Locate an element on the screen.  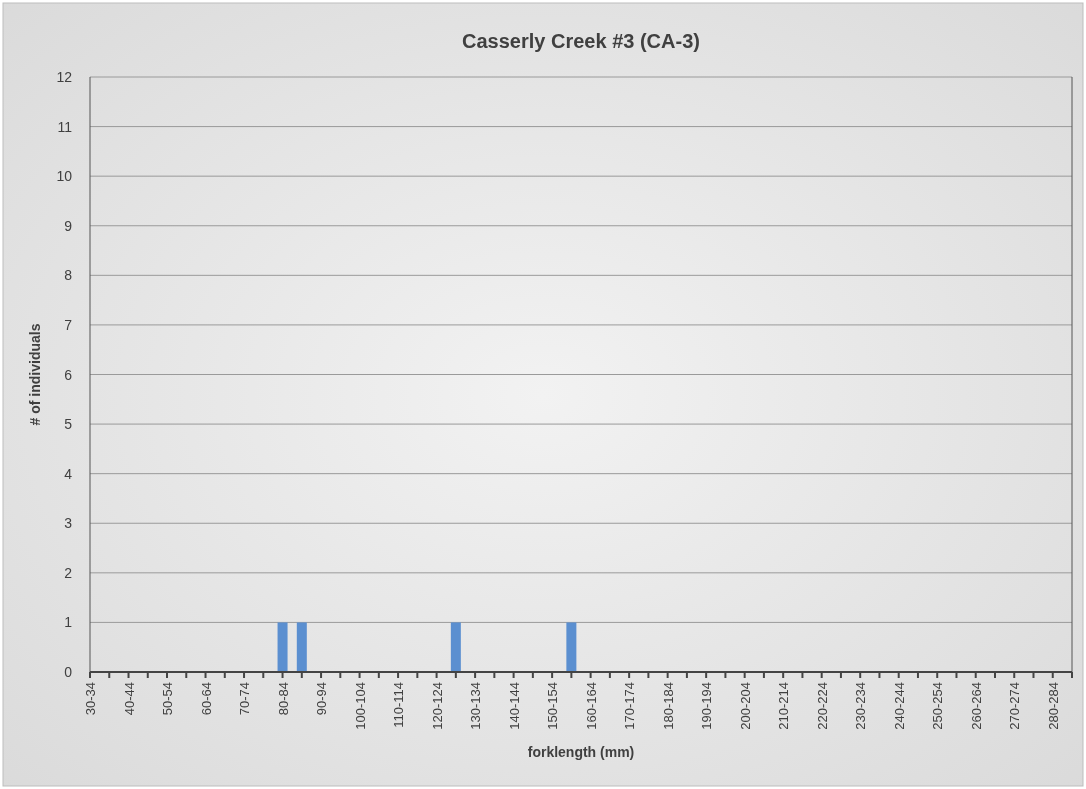
y-tick-label: 9 is located at coordinates (68, 225).